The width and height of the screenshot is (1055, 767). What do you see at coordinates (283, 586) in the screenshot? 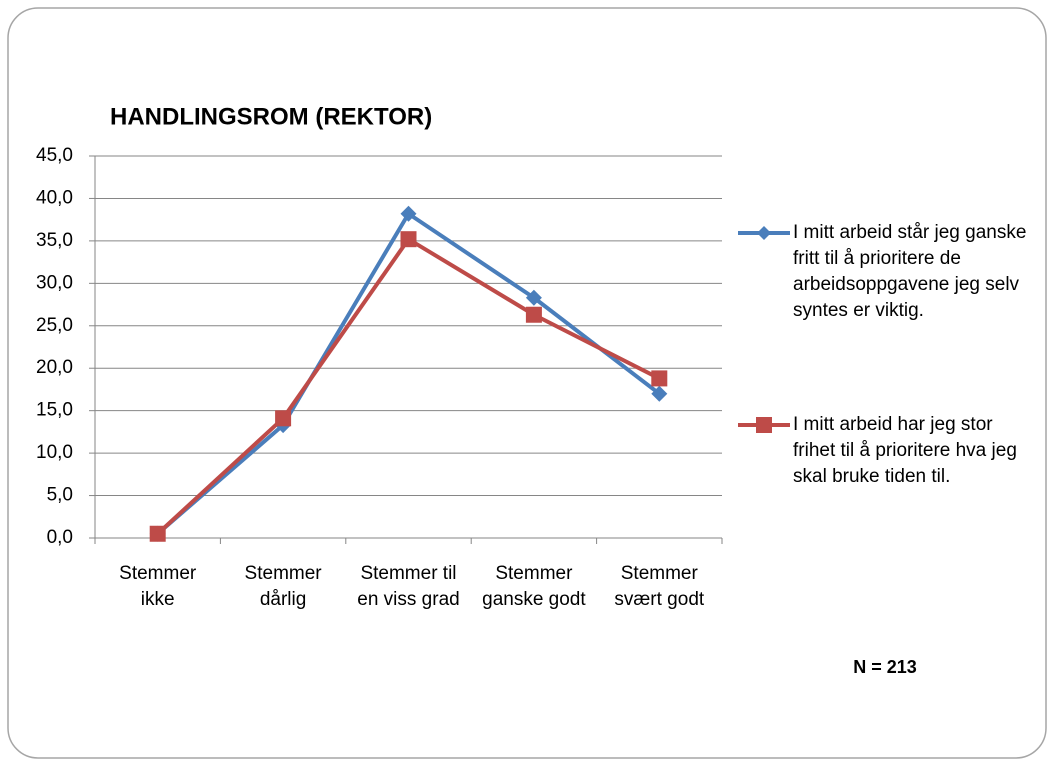
I see `x-tick-label: Stemmer dårlig` at bounding box center [283, 586].